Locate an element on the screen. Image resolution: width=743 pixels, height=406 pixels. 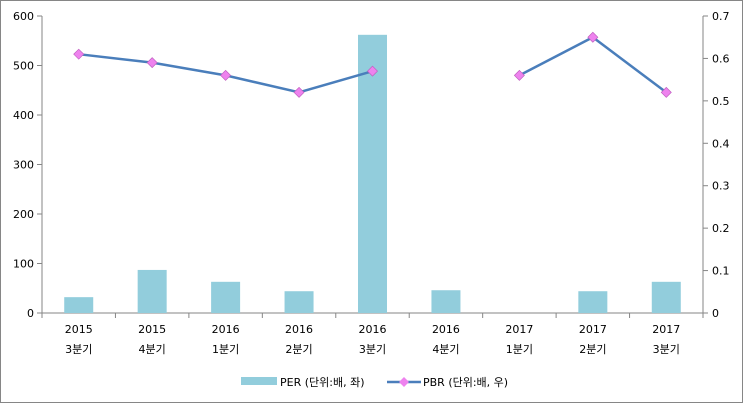
right-tick-label: 0.7 is located at coordinates (721, 16).